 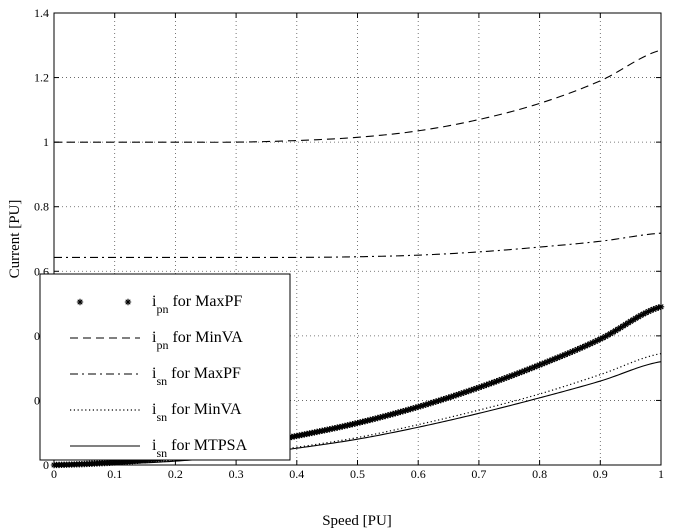 What do you see at coordinates (41, 207) in the screenshot?
I see `y-tick-label: 0.8` at bounding box center [41, 207].